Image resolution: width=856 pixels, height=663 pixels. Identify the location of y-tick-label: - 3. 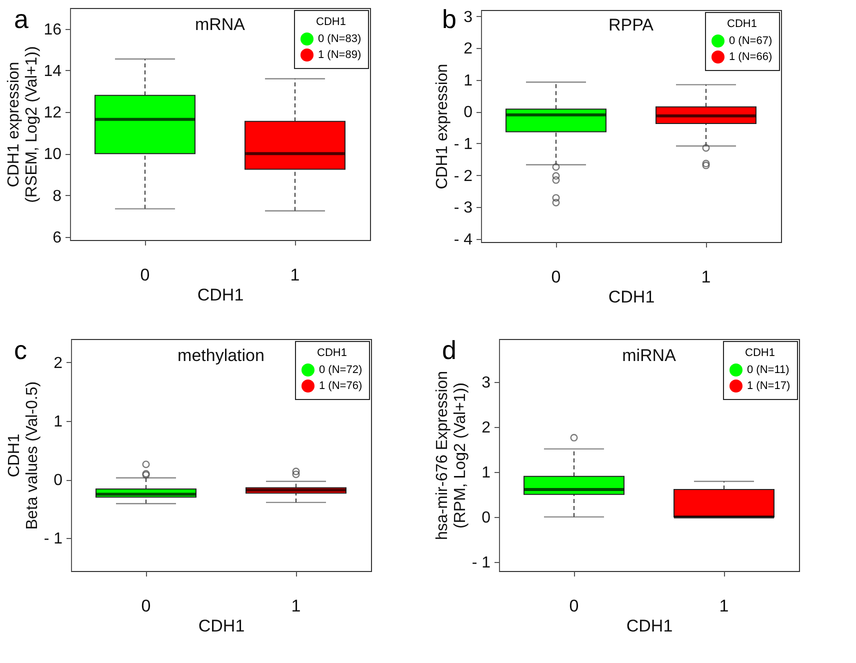
(463, 208).